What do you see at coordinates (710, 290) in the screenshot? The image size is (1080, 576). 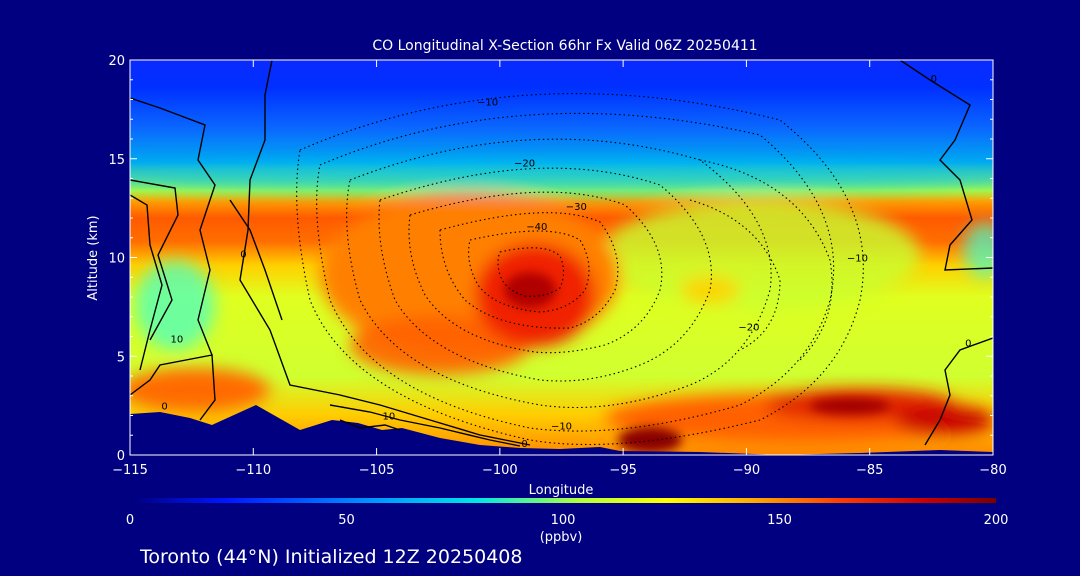 I see `east-yellow-spot` at bounding box center [710, 290].